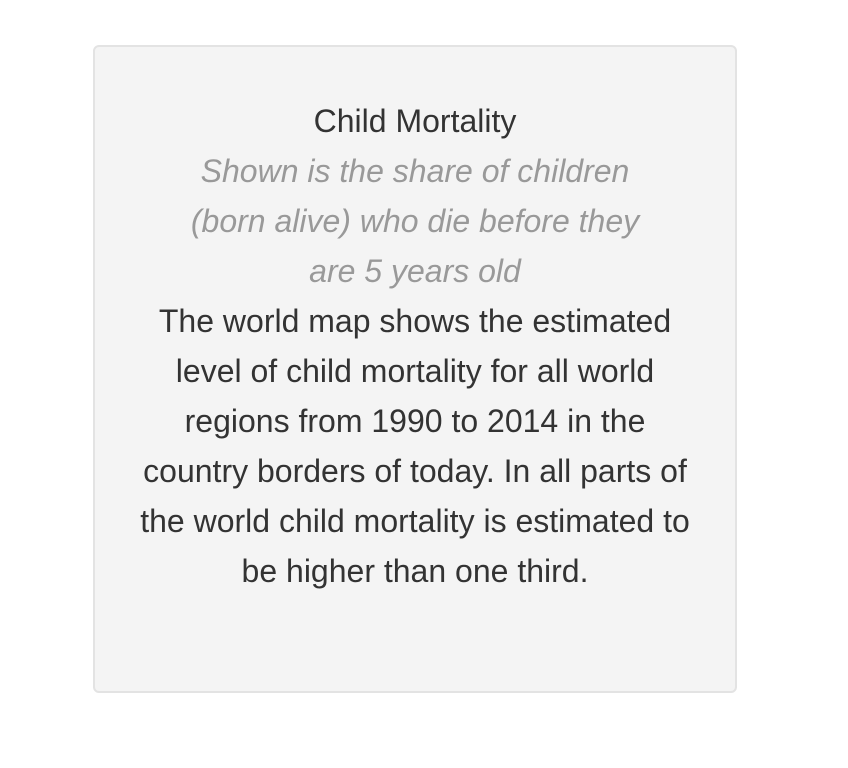 The image size is (848, 768). What do you see at coordinates (415, 121) in the screenshot?
I see `card-title: Child Mortality` at bounding box center [415, 121].